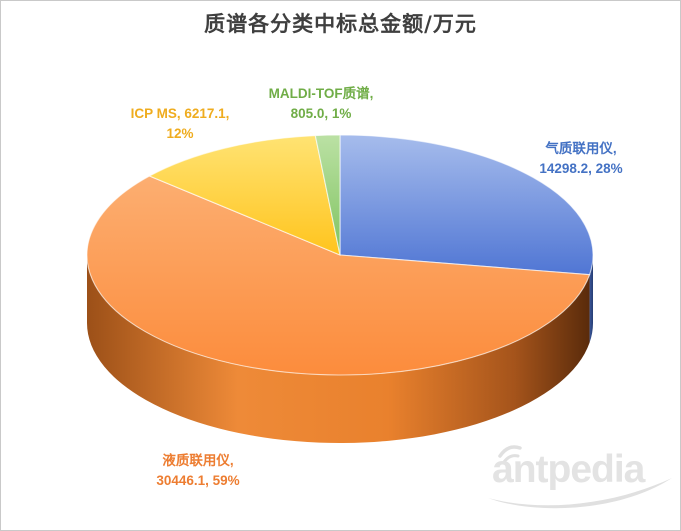 The image size is (681, 531). I want to click on slice-label-value: 12%, so click(180, 133).